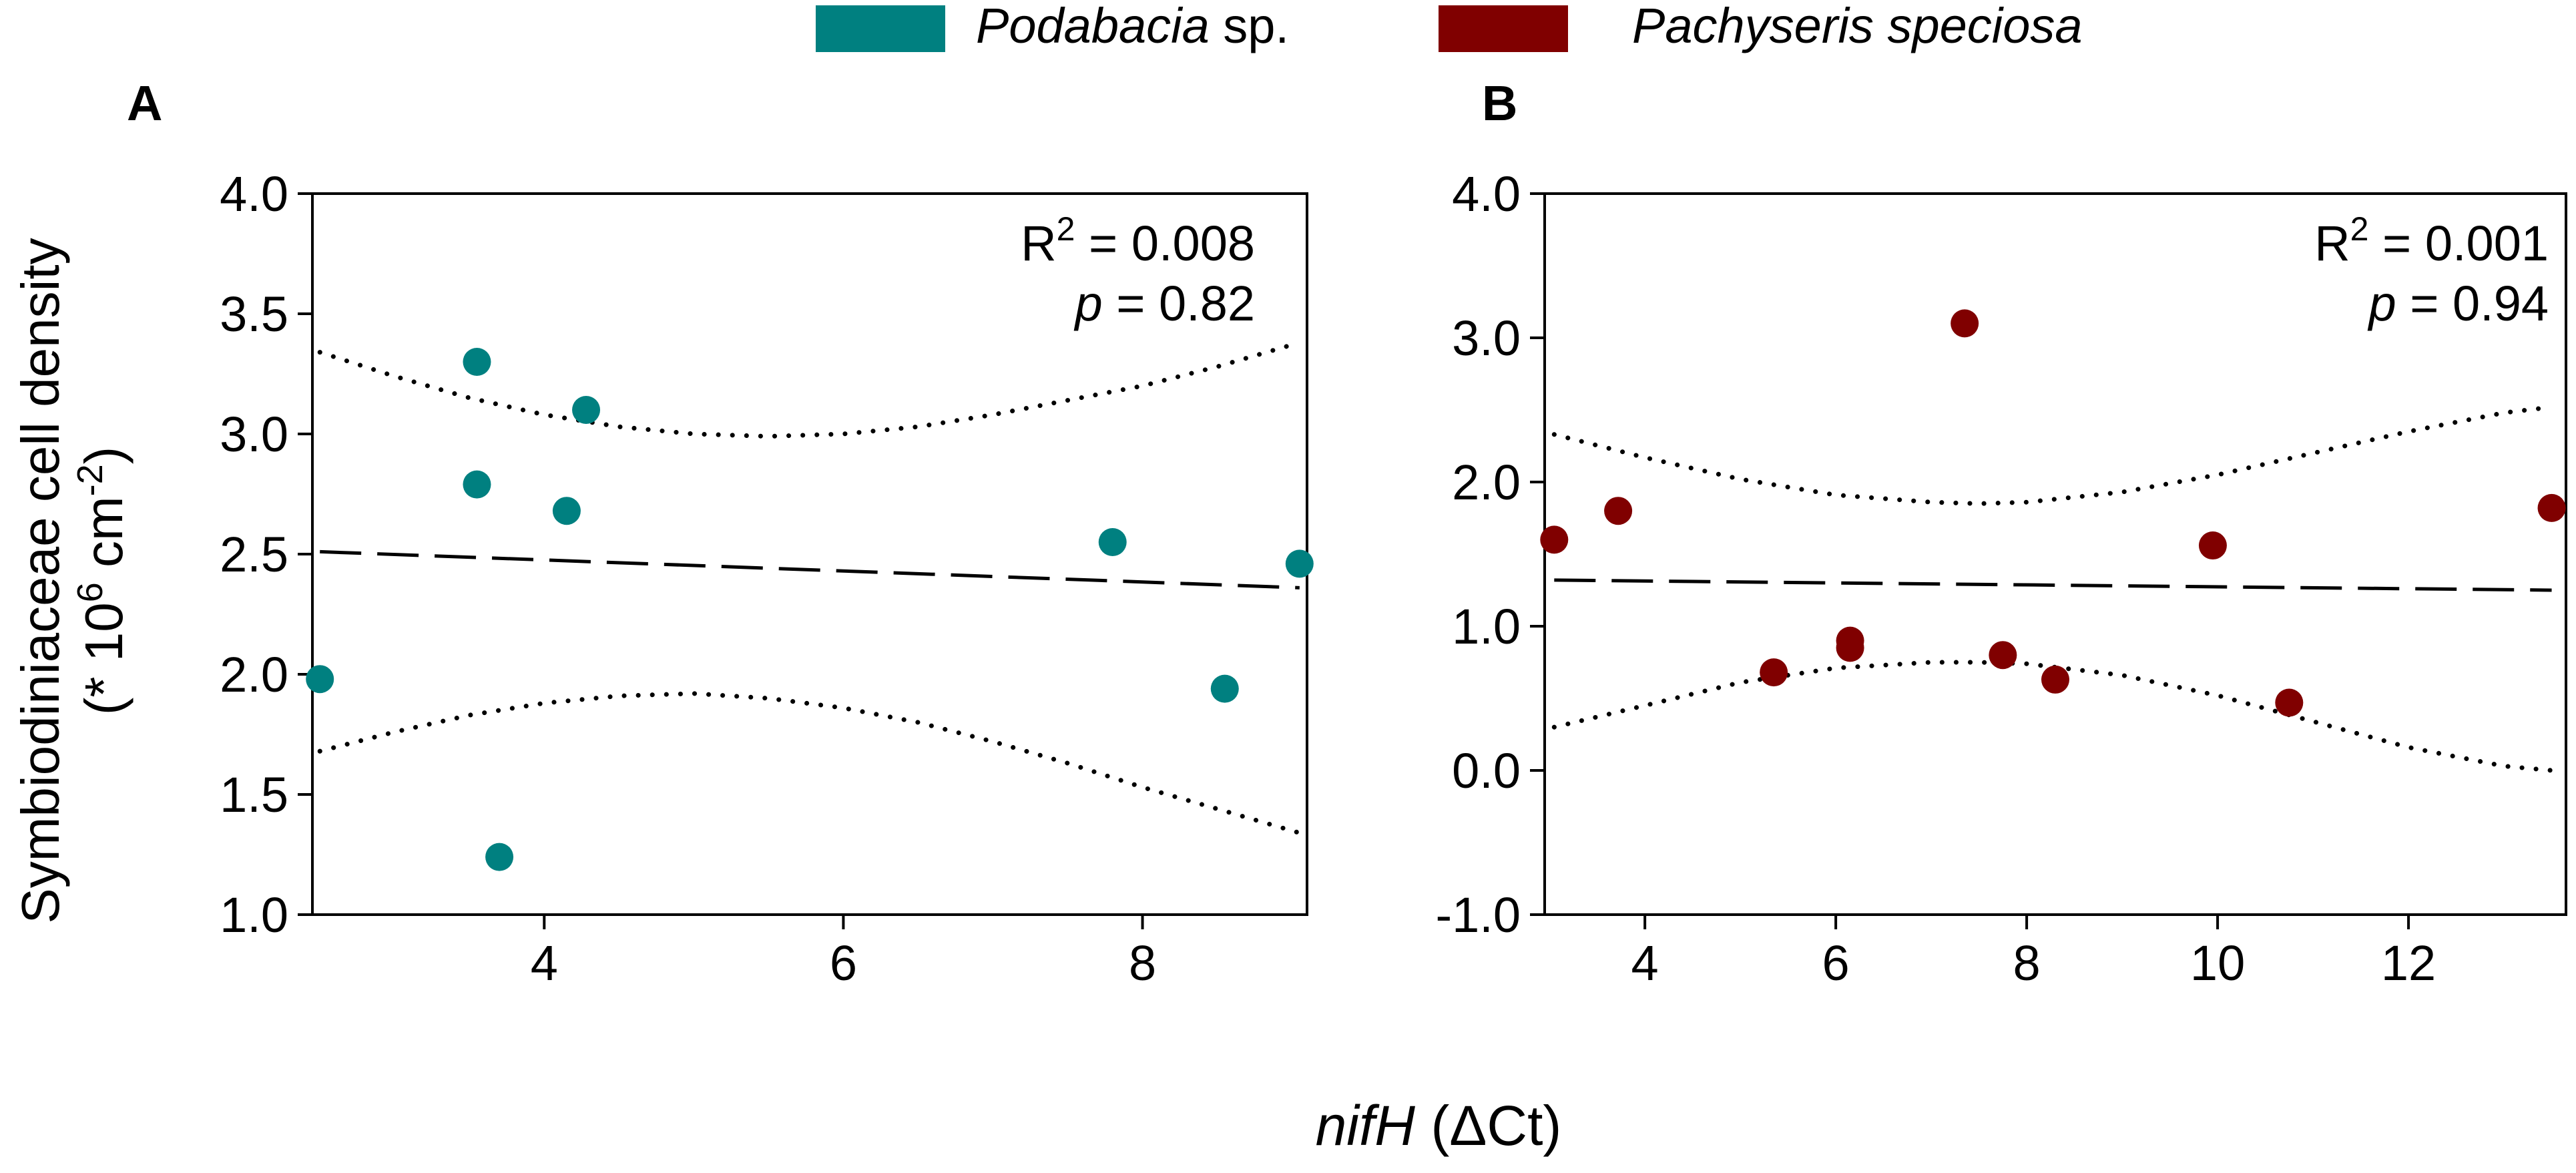 The height and width of the screenshot is (1173, 2576). I want to click on legend: Podabacia sp. Pachyseris speciosa, so click(1449, 27).